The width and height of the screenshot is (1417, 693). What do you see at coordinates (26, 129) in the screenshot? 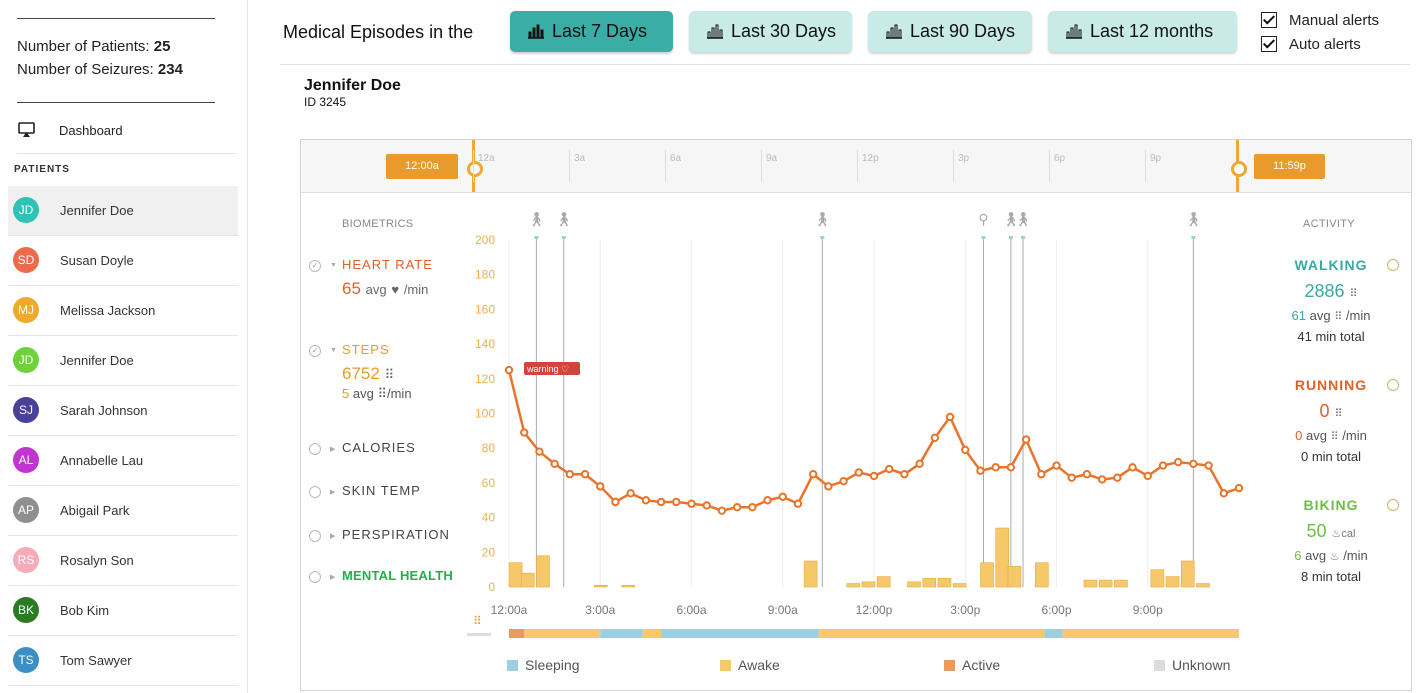
I see `monitor-icon` at bounding box center [26, 129].